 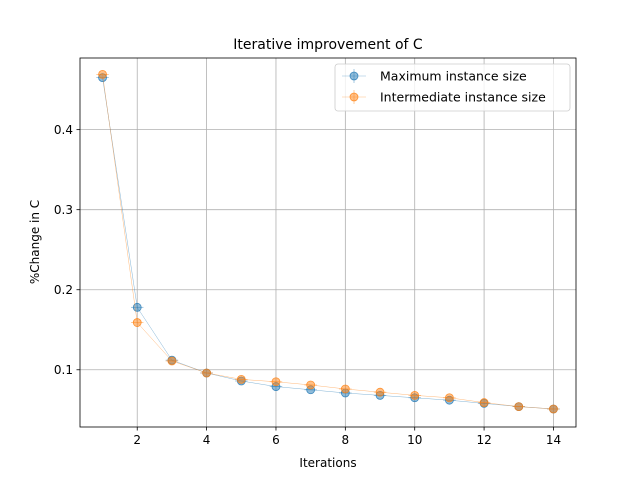 What do you see at coordinates (553, 440) in the screenshot?
I see `x-tick-label: 14` at bounding box center [553, 440].